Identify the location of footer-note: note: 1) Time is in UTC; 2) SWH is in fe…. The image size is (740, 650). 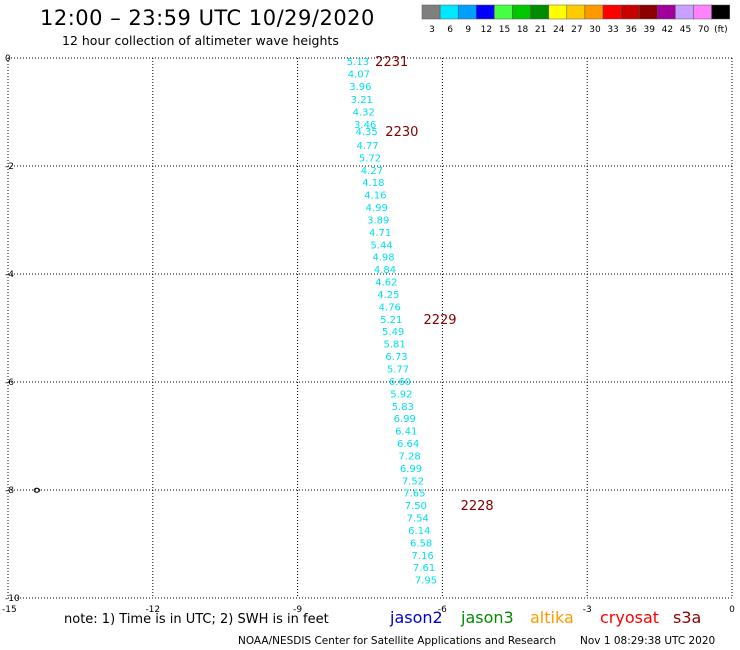
(196, 619).